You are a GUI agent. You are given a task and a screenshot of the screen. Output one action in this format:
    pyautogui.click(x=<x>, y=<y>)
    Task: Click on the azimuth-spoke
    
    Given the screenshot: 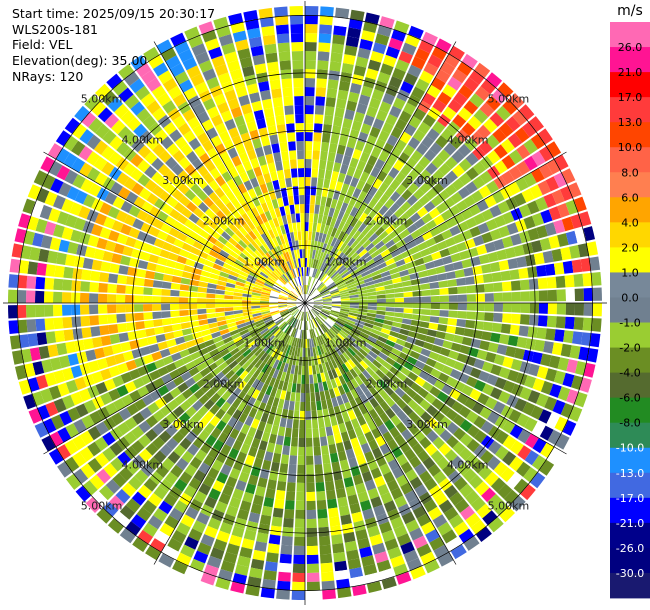 What is the action you would take?
    pyautogui.click(x=435, y=378)
    